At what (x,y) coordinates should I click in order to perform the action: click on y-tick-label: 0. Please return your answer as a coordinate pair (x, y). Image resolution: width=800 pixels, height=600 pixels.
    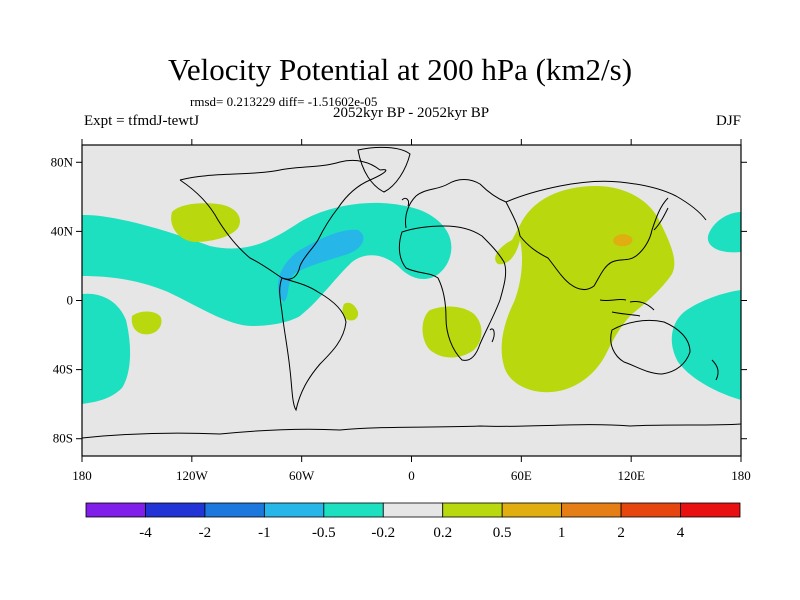
    Looking at the image, I should click on (70, 300).